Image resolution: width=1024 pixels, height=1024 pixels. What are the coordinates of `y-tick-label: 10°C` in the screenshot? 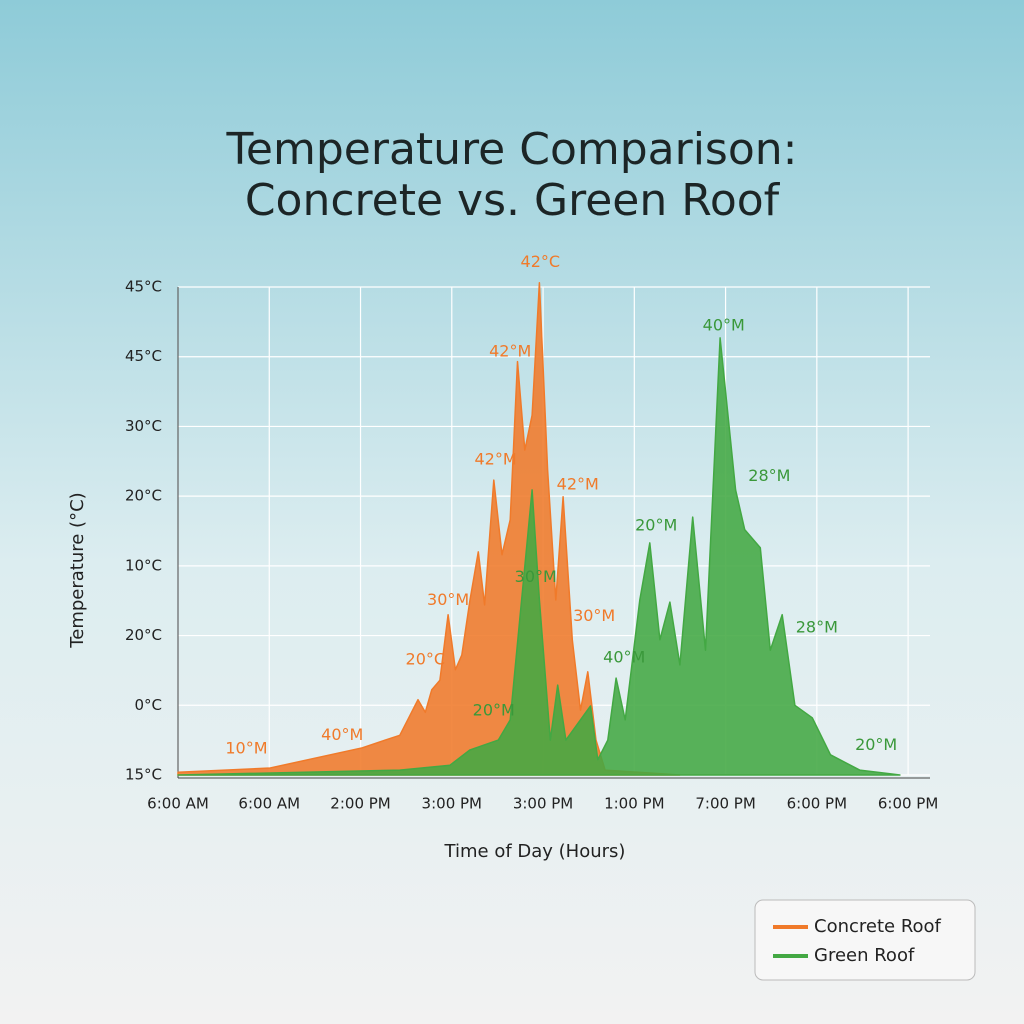 It's located at (143, 565).